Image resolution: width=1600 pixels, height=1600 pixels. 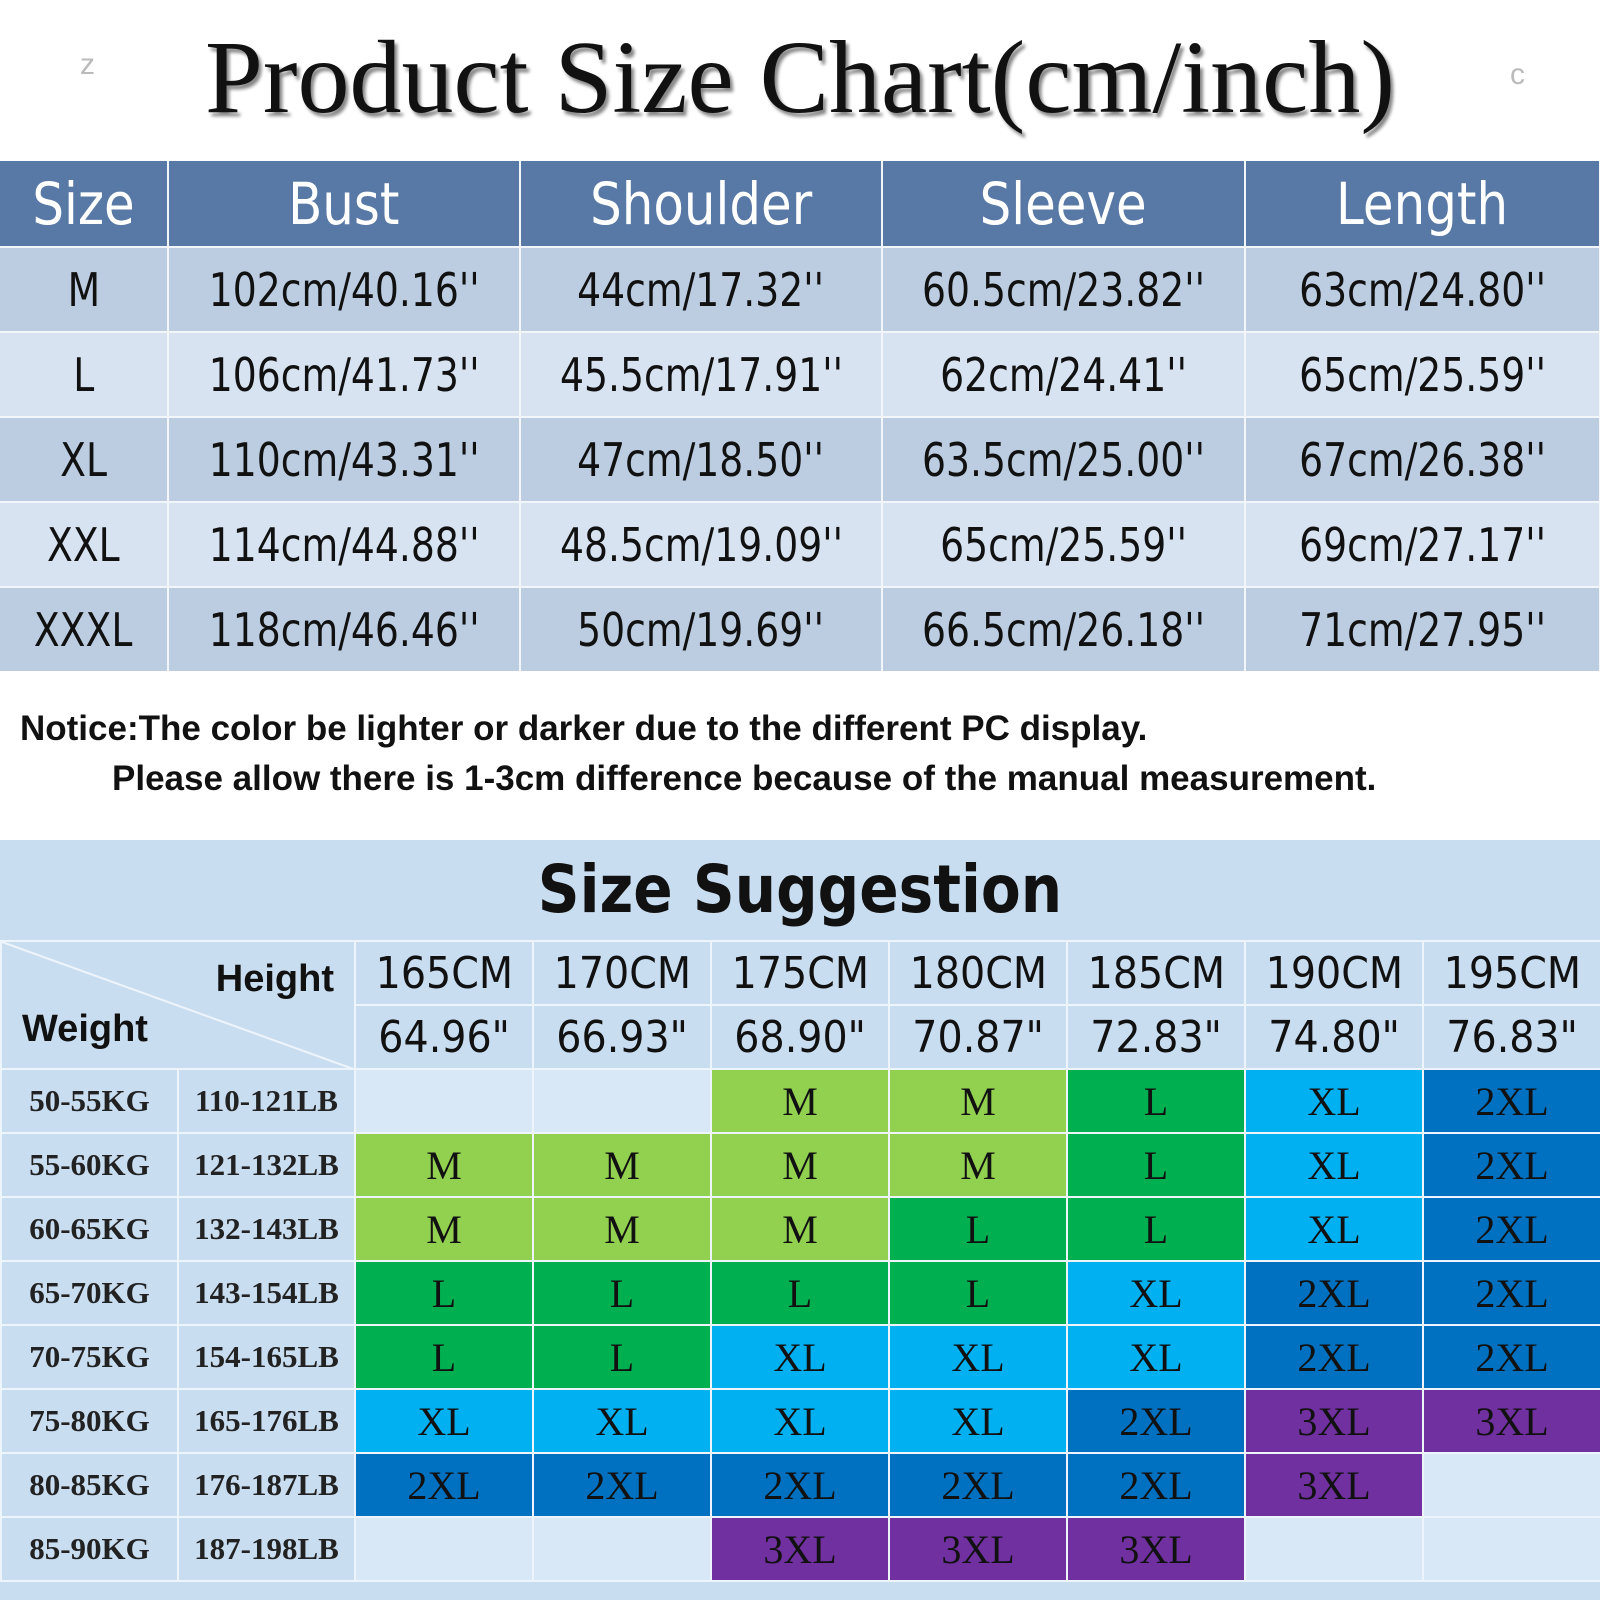 What do you see at coordinates (89, 1421) in the screenshot?
I see `weight-kg-cell: 75-80KG` at bounding box center [89, 1421].